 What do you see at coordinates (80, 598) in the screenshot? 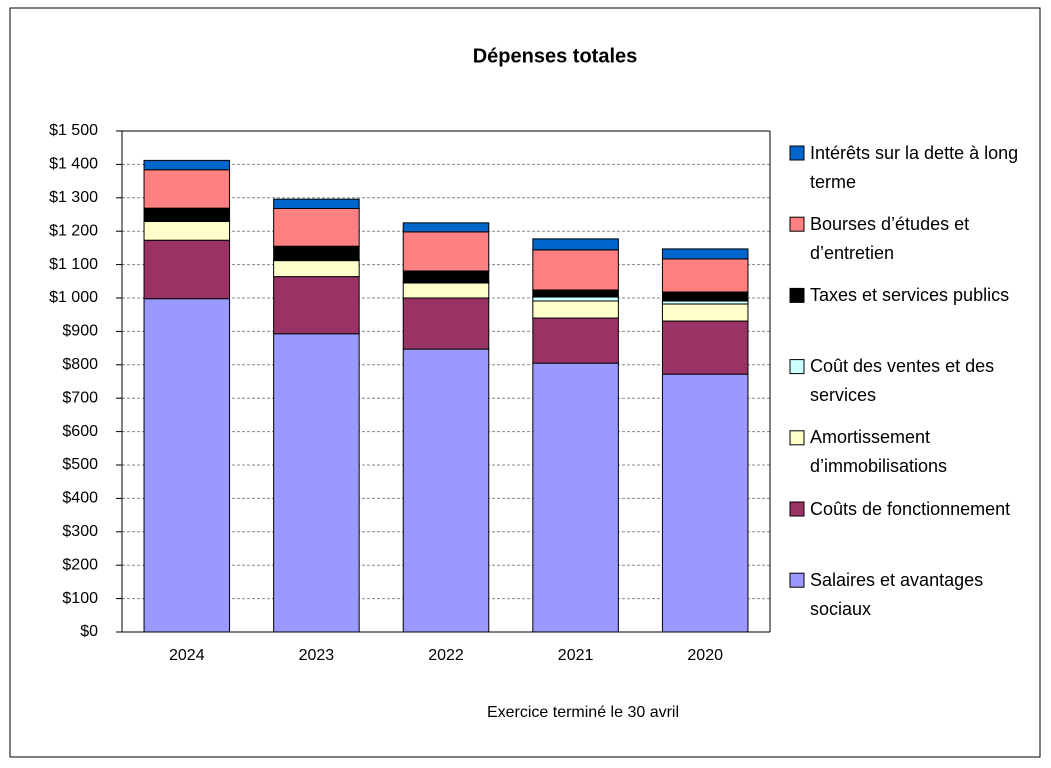
I see `y-tick-label: $100` at bounding box center [80, 598].